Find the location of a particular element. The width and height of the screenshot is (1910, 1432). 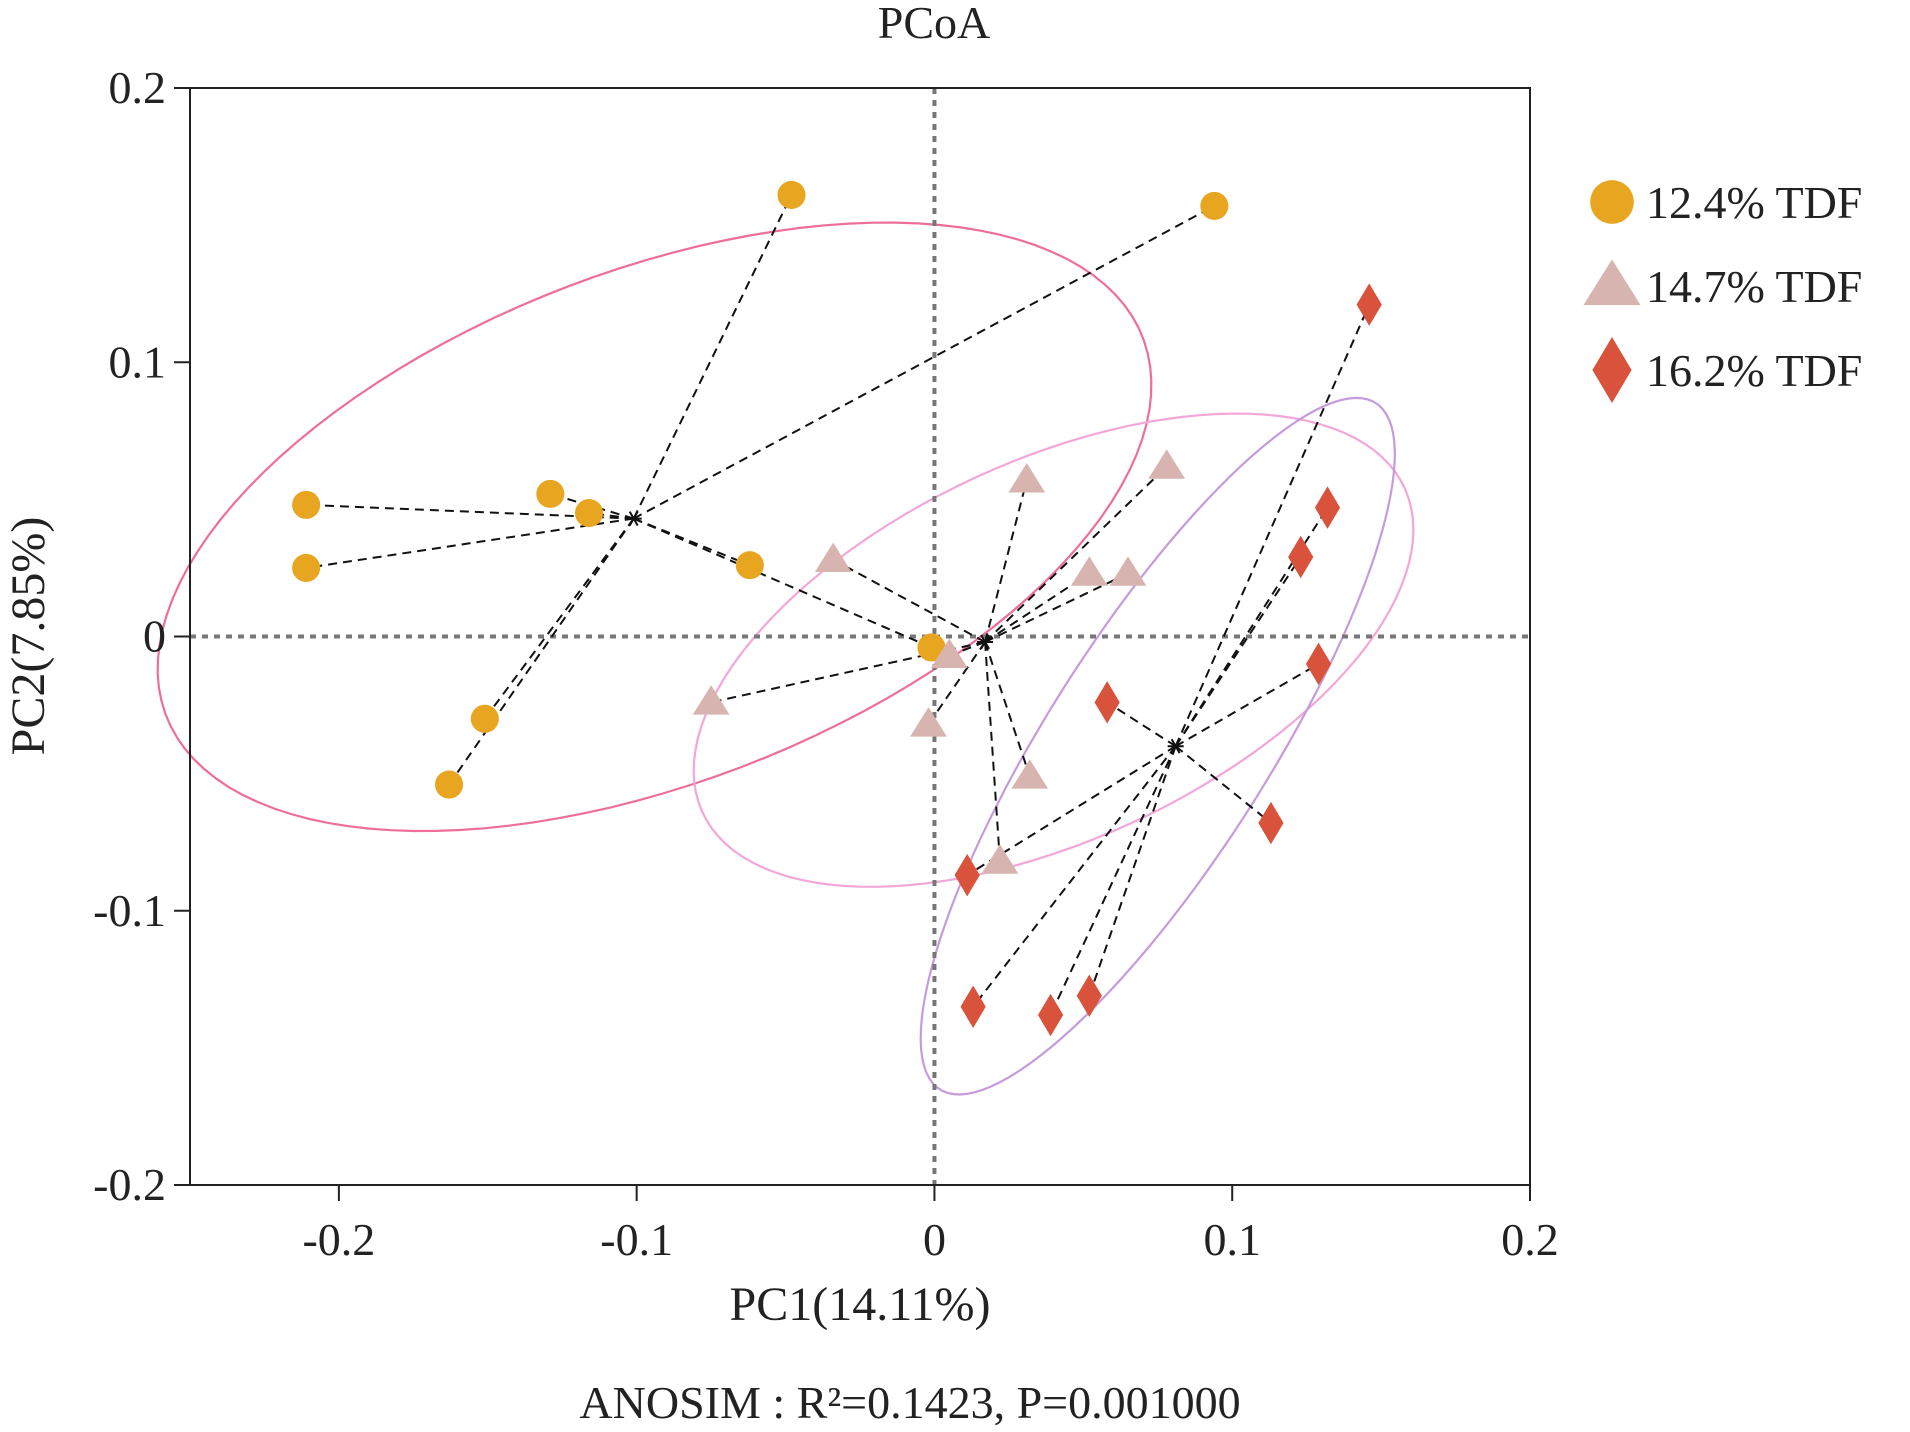

data-point-s2-p9 is located at coordinates (1030, 774).